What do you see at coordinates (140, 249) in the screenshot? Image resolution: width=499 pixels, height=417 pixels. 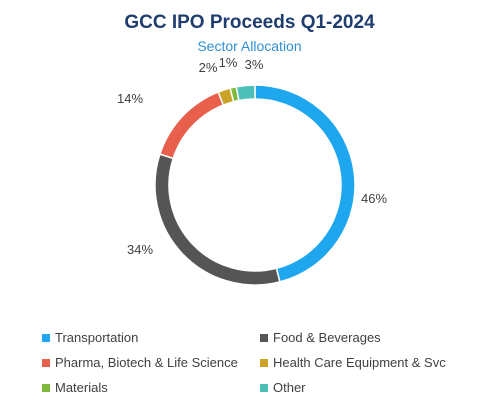 I see `data-label-1: 34%` at bounding box center [140, 249].